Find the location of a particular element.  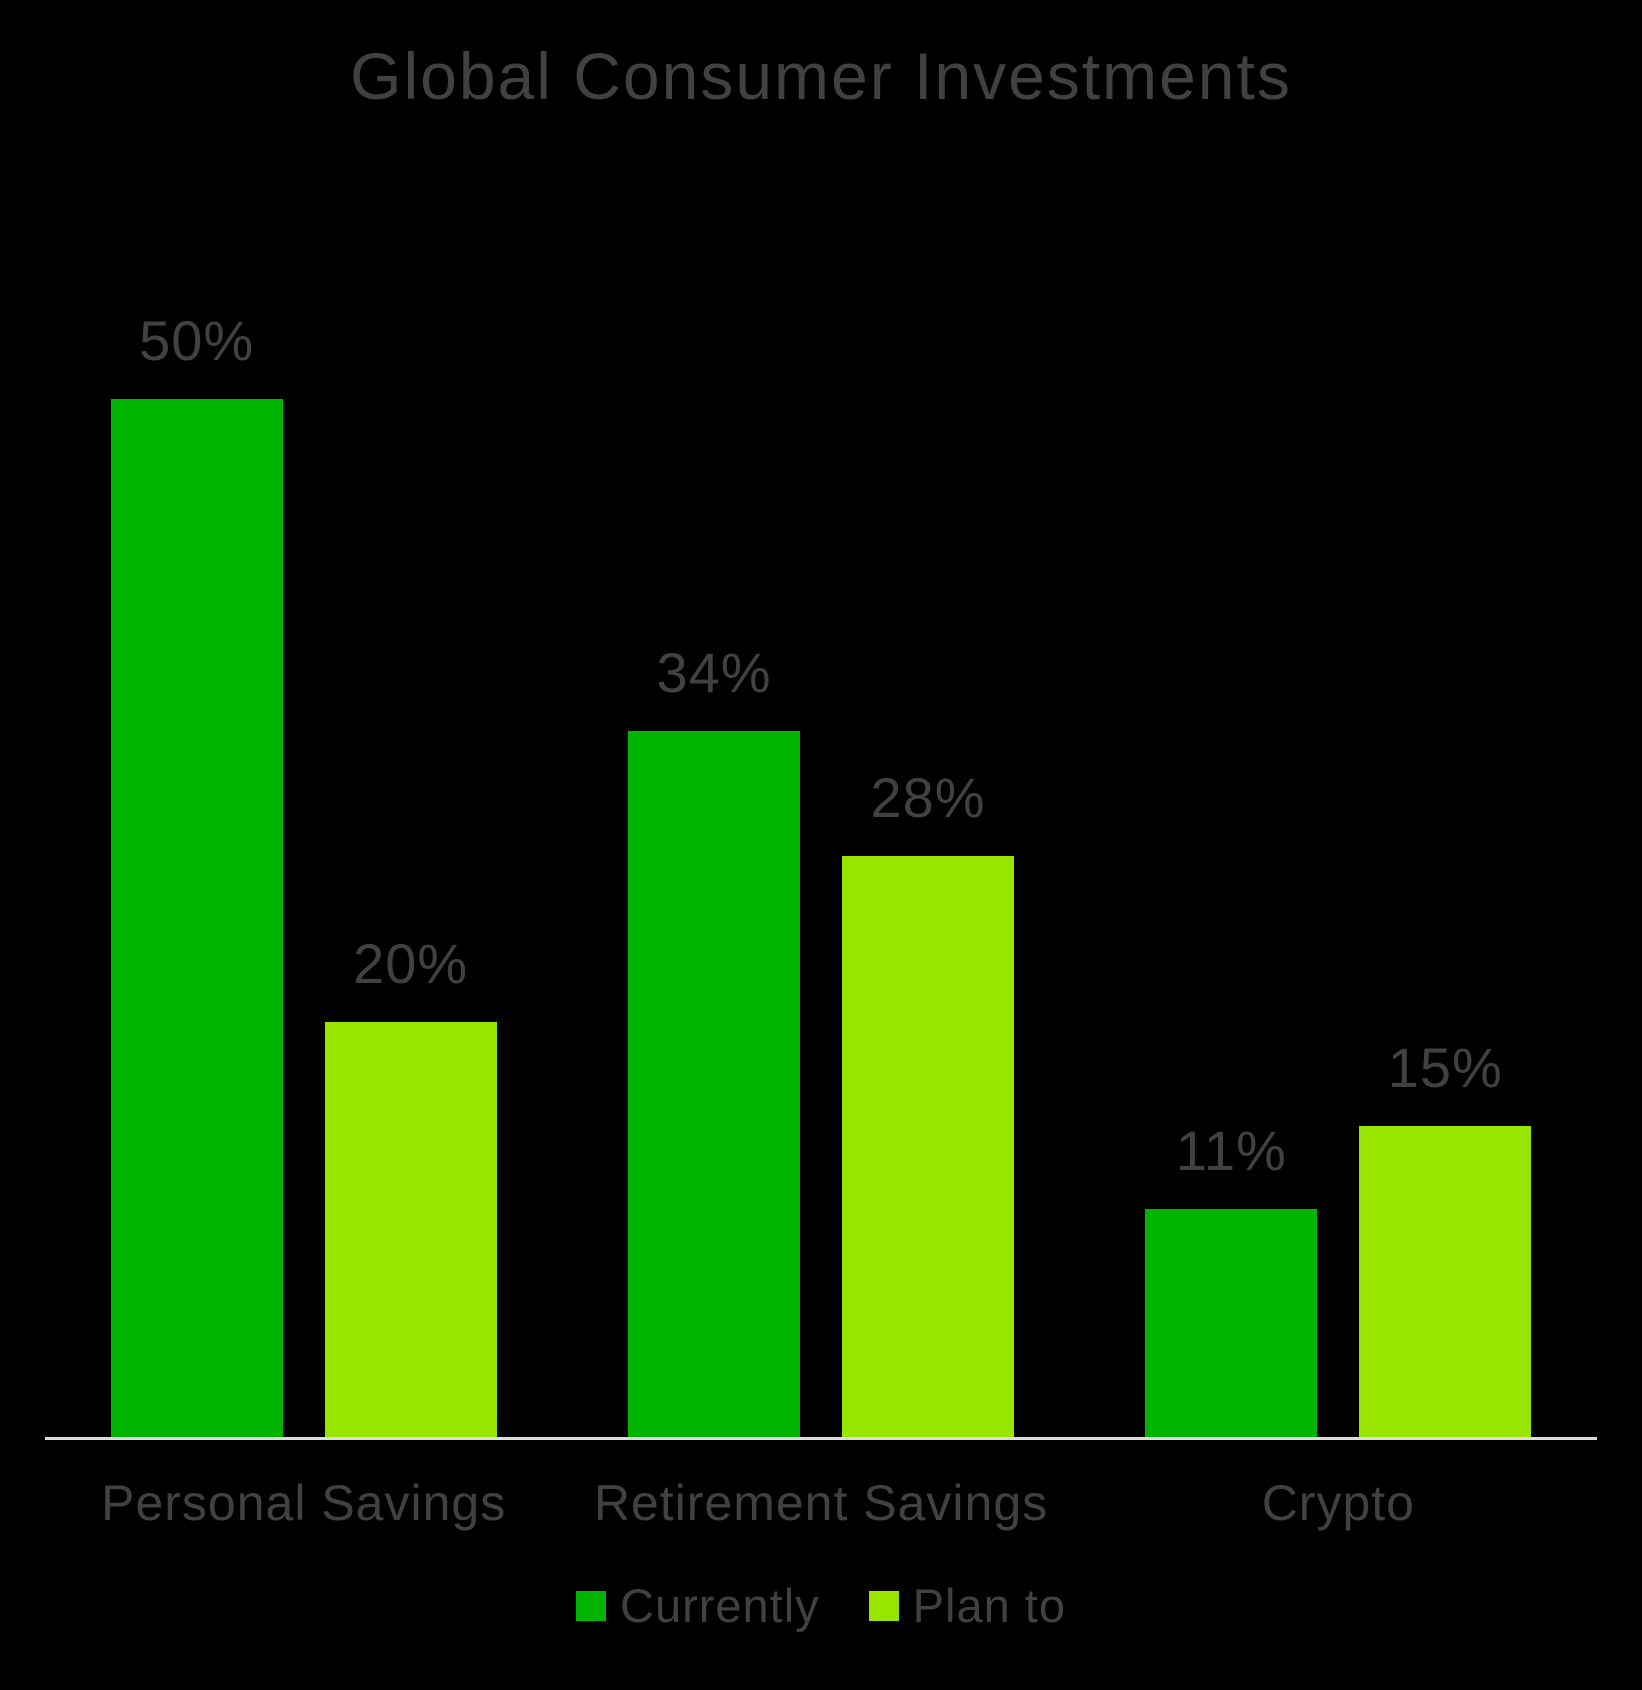

legend-item: Currently is located at coordinates (698, 1605).